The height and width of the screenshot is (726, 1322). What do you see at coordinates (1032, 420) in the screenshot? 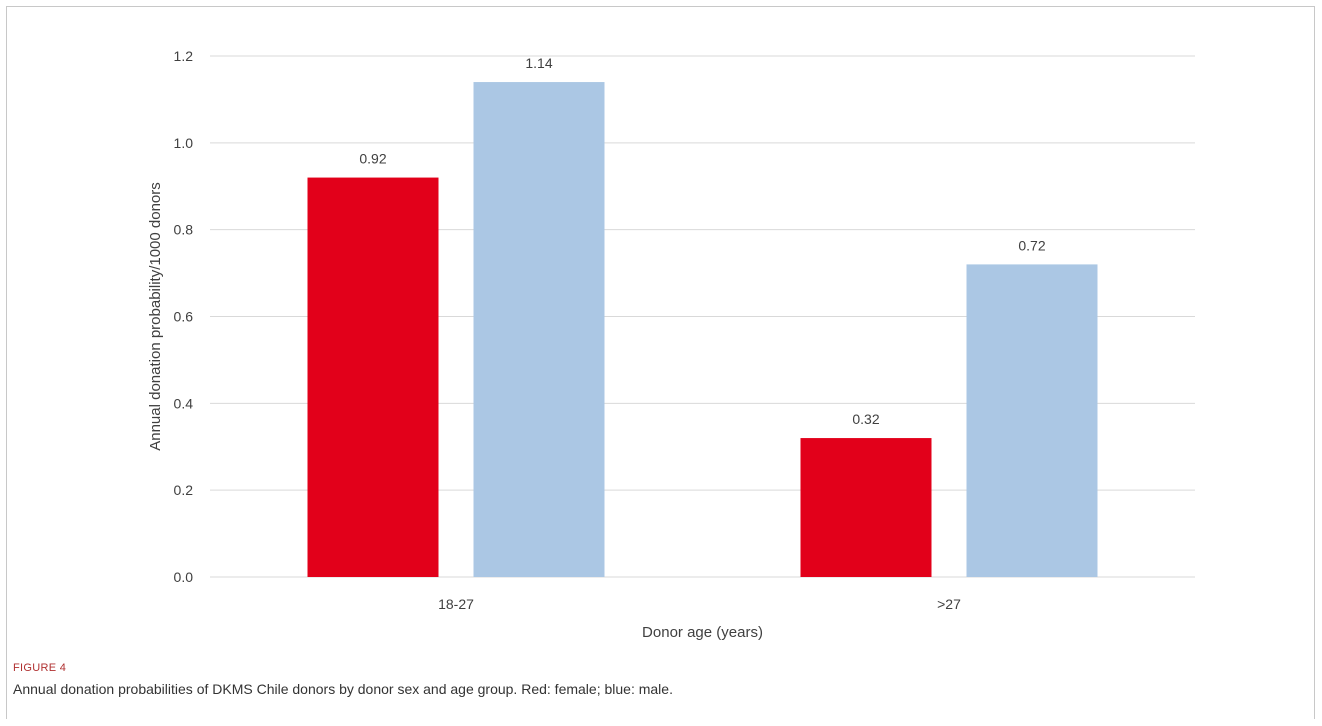
I see `bar-series2-group2` at bounding box center [1032, 420].